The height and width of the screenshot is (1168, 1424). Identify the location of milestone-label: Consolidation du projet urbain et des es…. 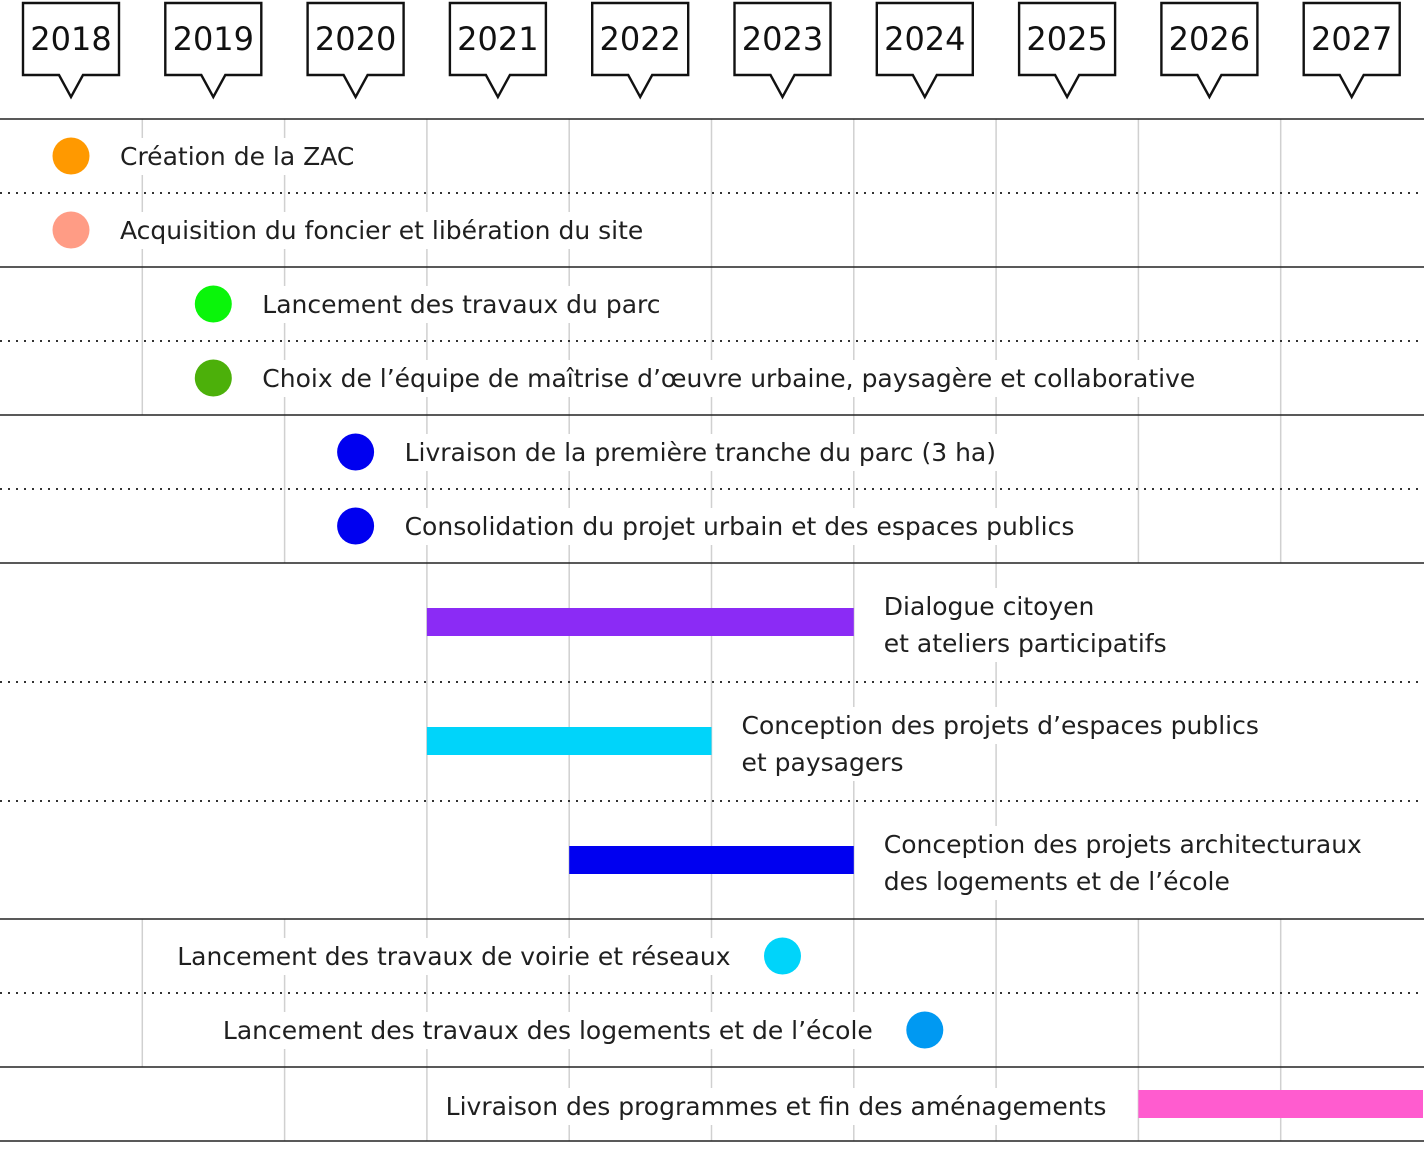
(740, 526).